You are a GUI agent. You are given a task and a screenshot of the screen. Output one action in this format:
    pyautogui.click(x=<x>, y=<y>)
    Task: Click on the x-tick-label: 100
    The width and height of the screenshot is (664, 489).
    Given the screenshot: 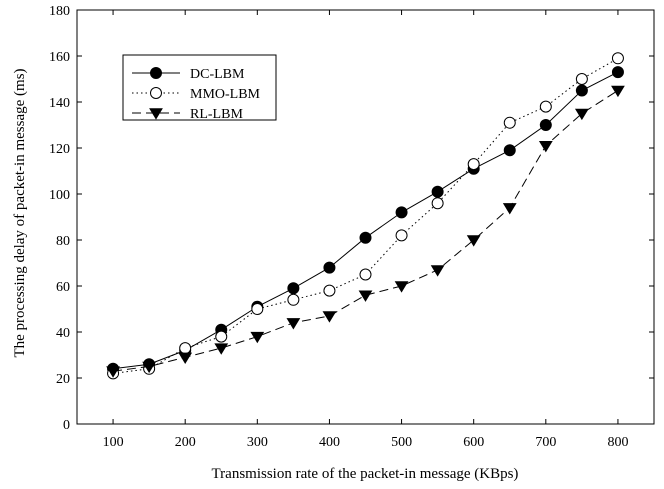 What is the action you would take?
    pyautogui.click(x=113, y=442)
    